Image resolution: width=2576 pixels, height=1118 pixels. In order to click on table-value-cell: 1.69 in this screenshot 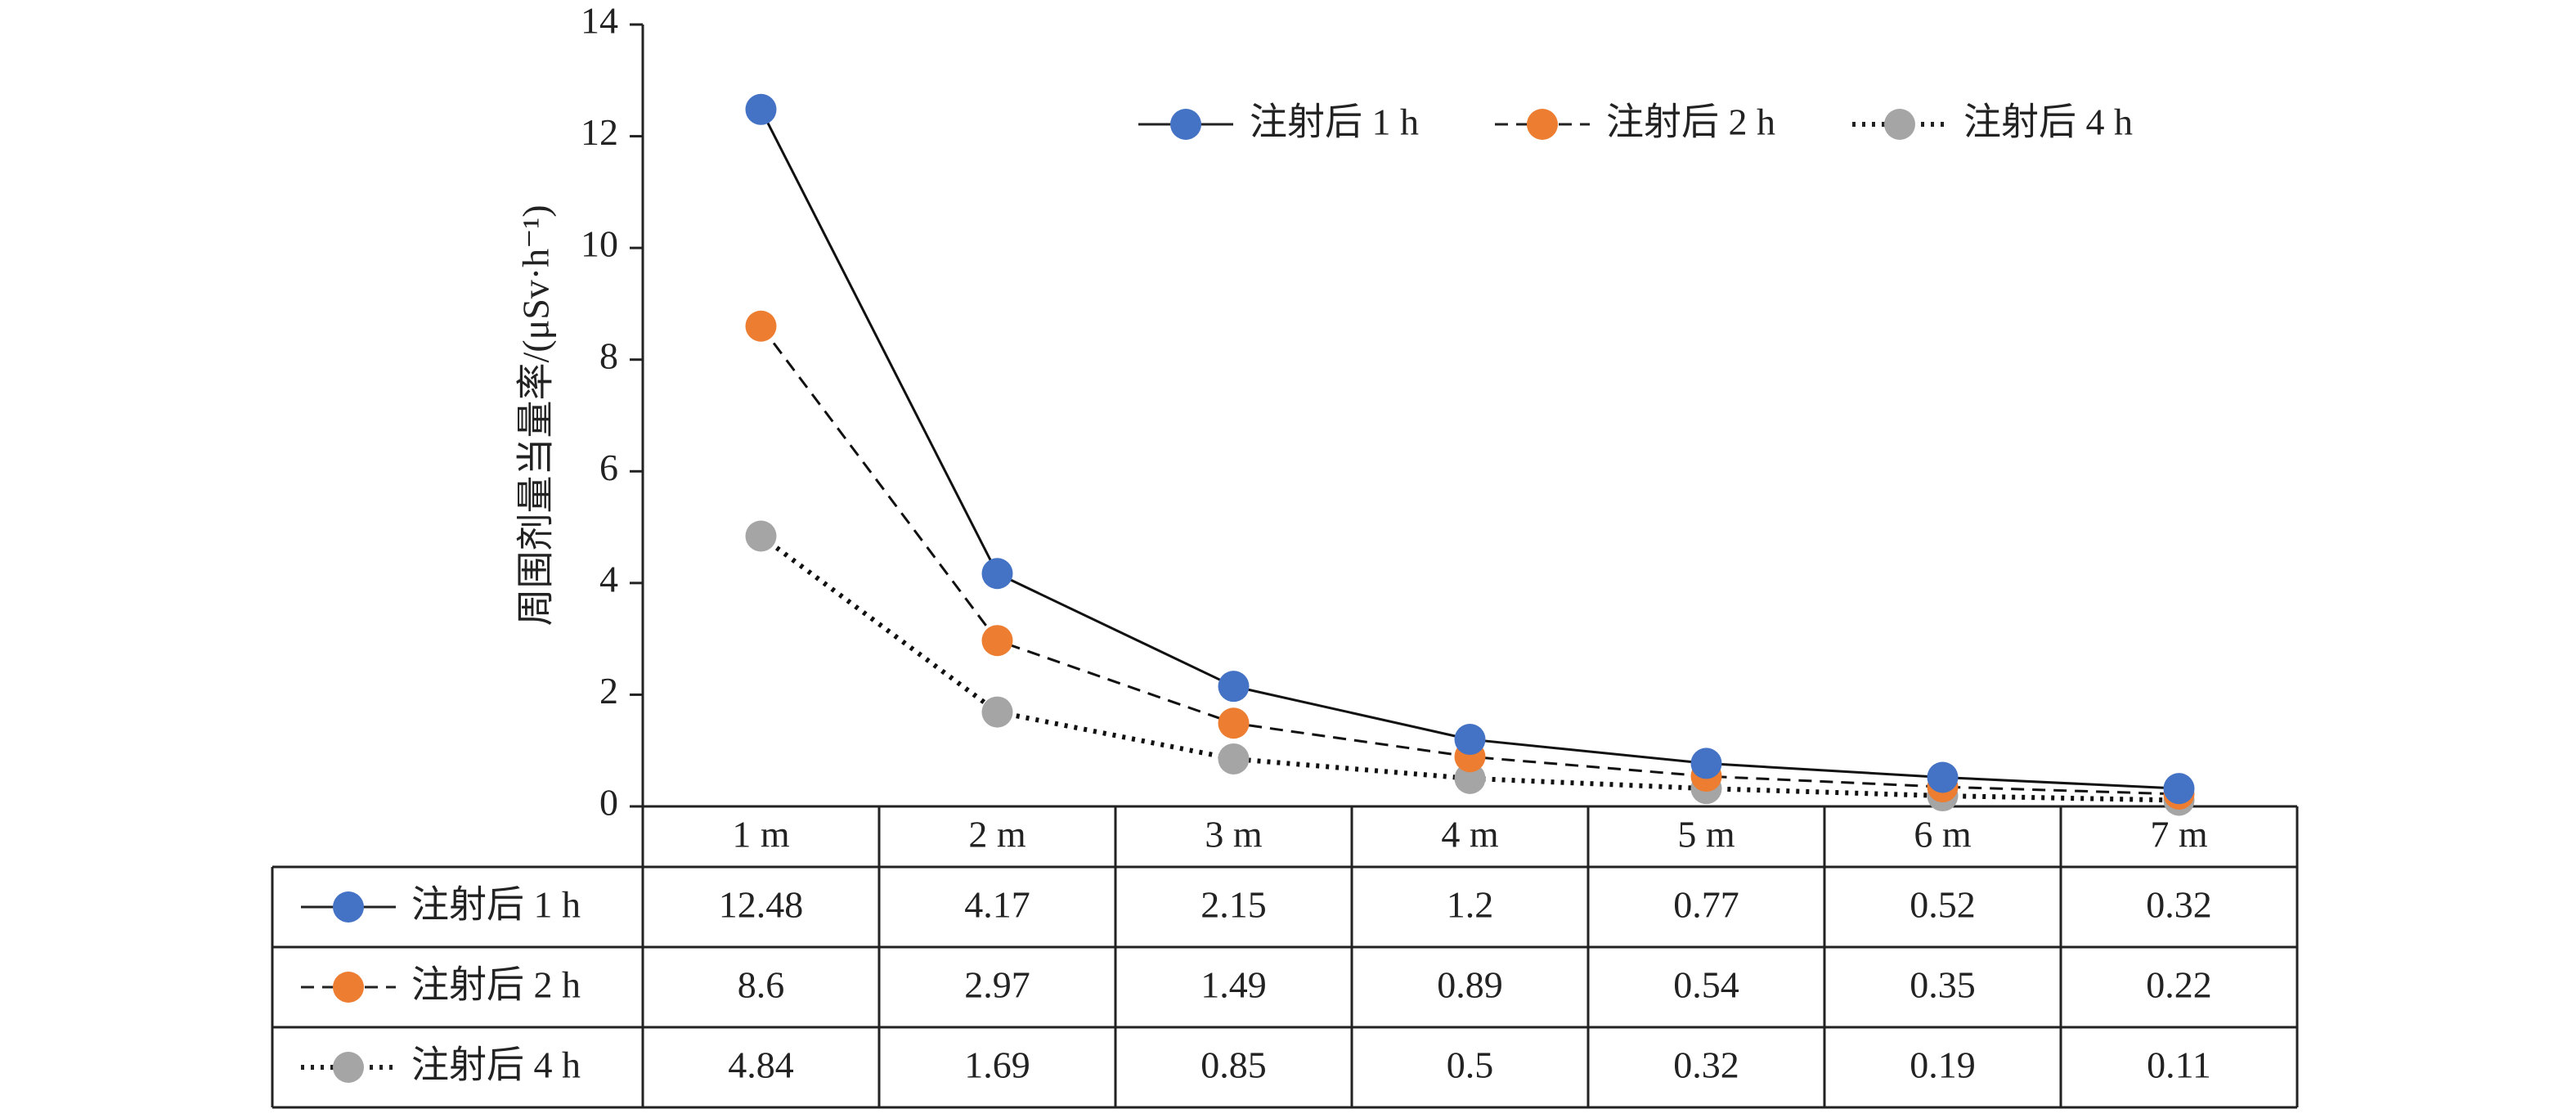, I will do `click(997, 1065)`.